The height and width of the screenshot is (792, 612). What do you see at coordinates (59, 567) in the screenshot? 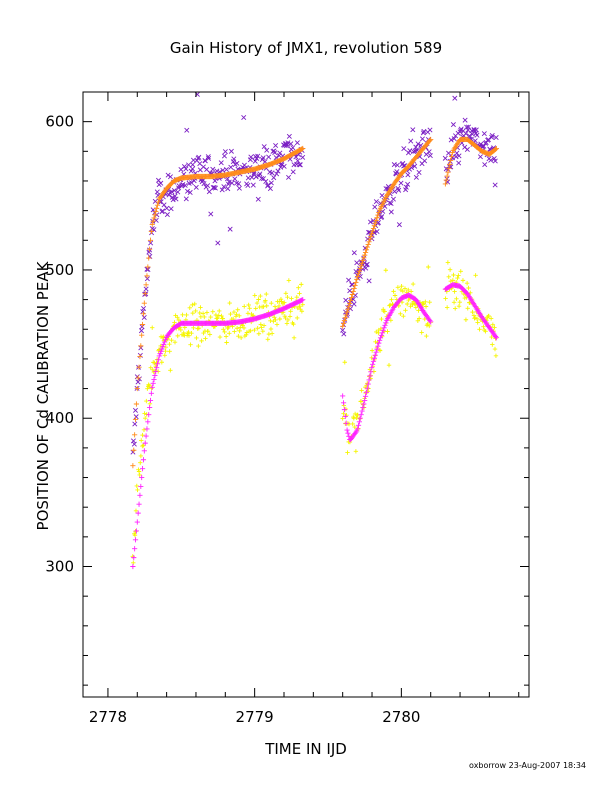
I see `y-tick-label: 300` at bounding box center [59, 567].